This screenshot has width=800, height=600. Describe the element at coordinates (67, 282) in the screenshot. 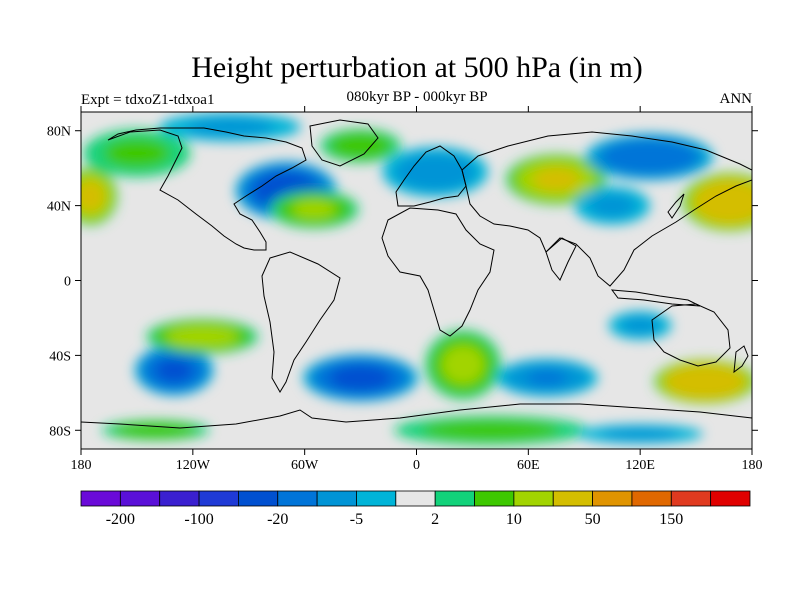

I see `lat-tick-label: 0` at that location.